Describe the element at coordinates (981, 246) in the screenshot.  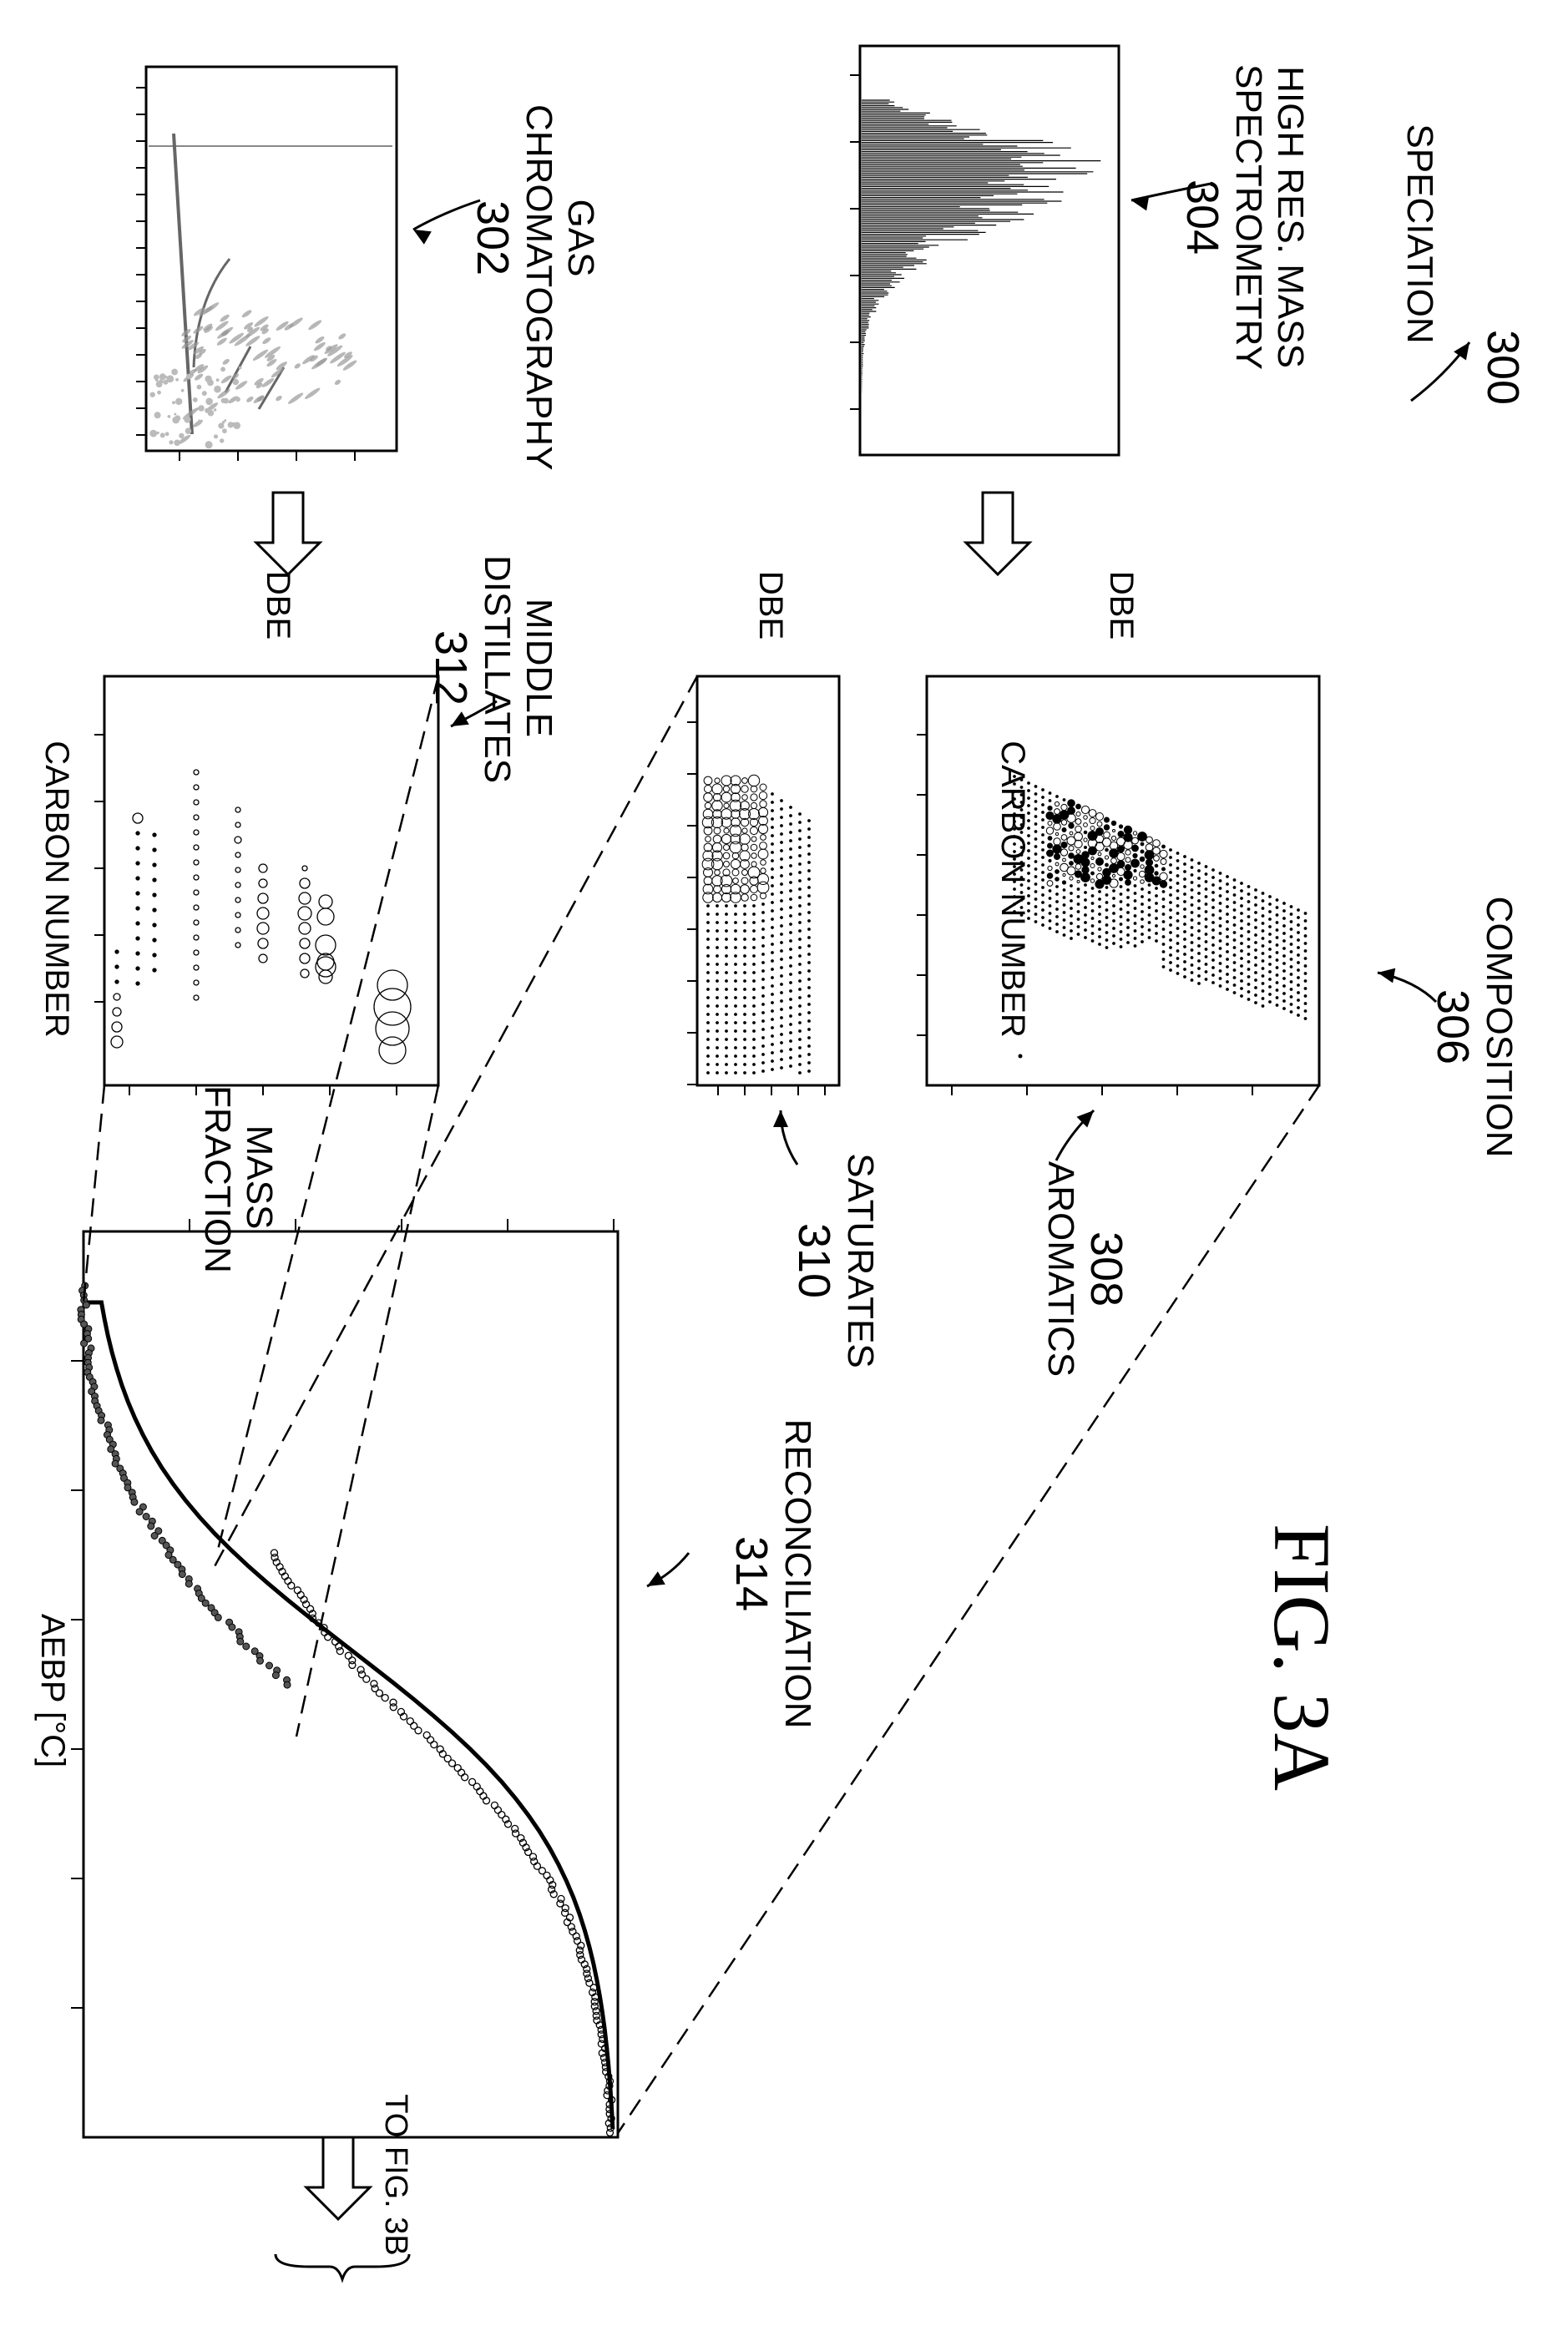
I see `hrms-spectrum` at that location.